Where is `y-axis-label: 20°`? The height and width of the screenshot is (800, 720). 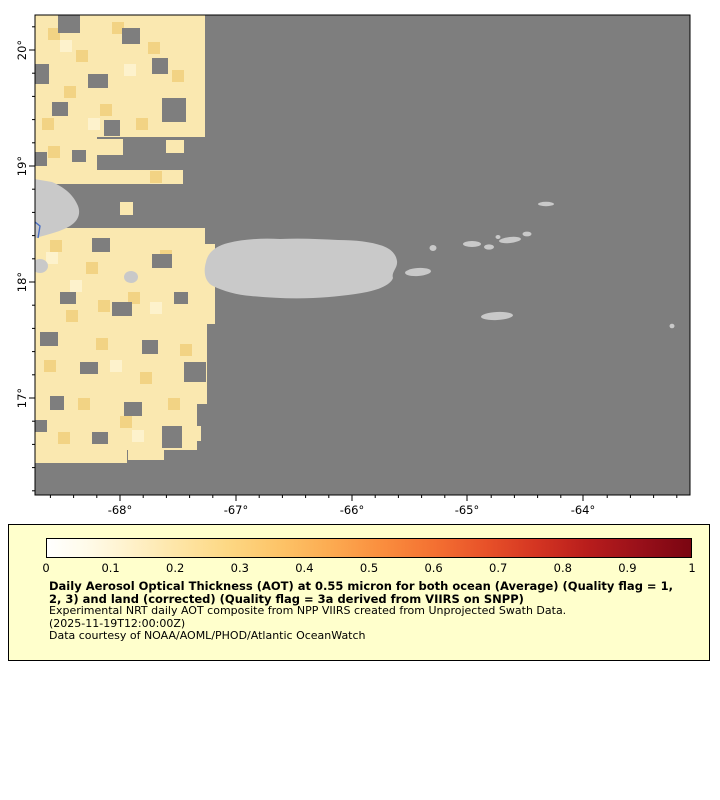 y-axis-label: 20° is located at coordinates (22, 50).